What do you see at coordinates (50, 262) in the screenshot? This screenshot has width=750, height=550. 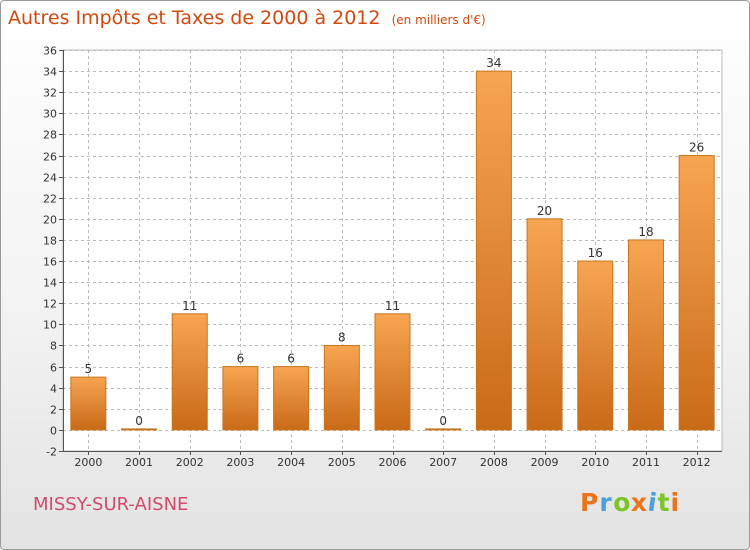 I see `y-tick-label: 16` at bounding box center [50, 262].